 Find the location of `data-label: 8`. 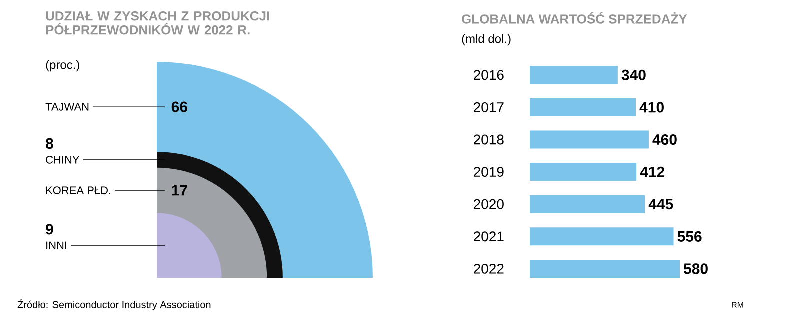

data-label: 8 is located at coordinates (50, 143).